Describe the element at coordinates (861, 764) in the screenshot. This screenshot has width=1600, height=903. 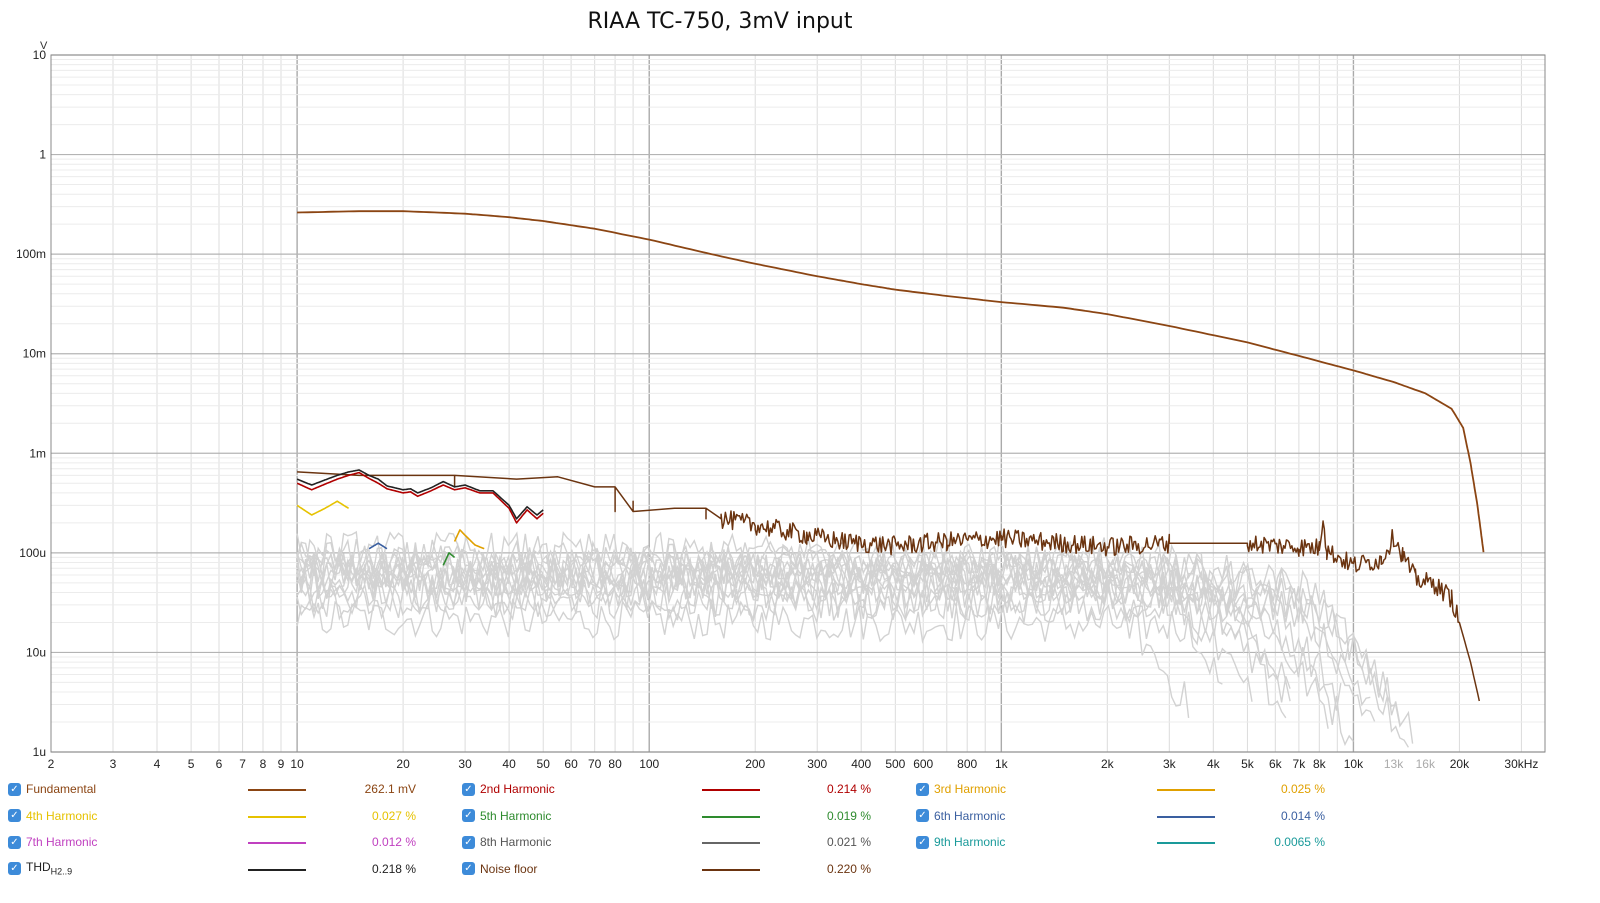
I see `x-tick-label: 400` at that location.